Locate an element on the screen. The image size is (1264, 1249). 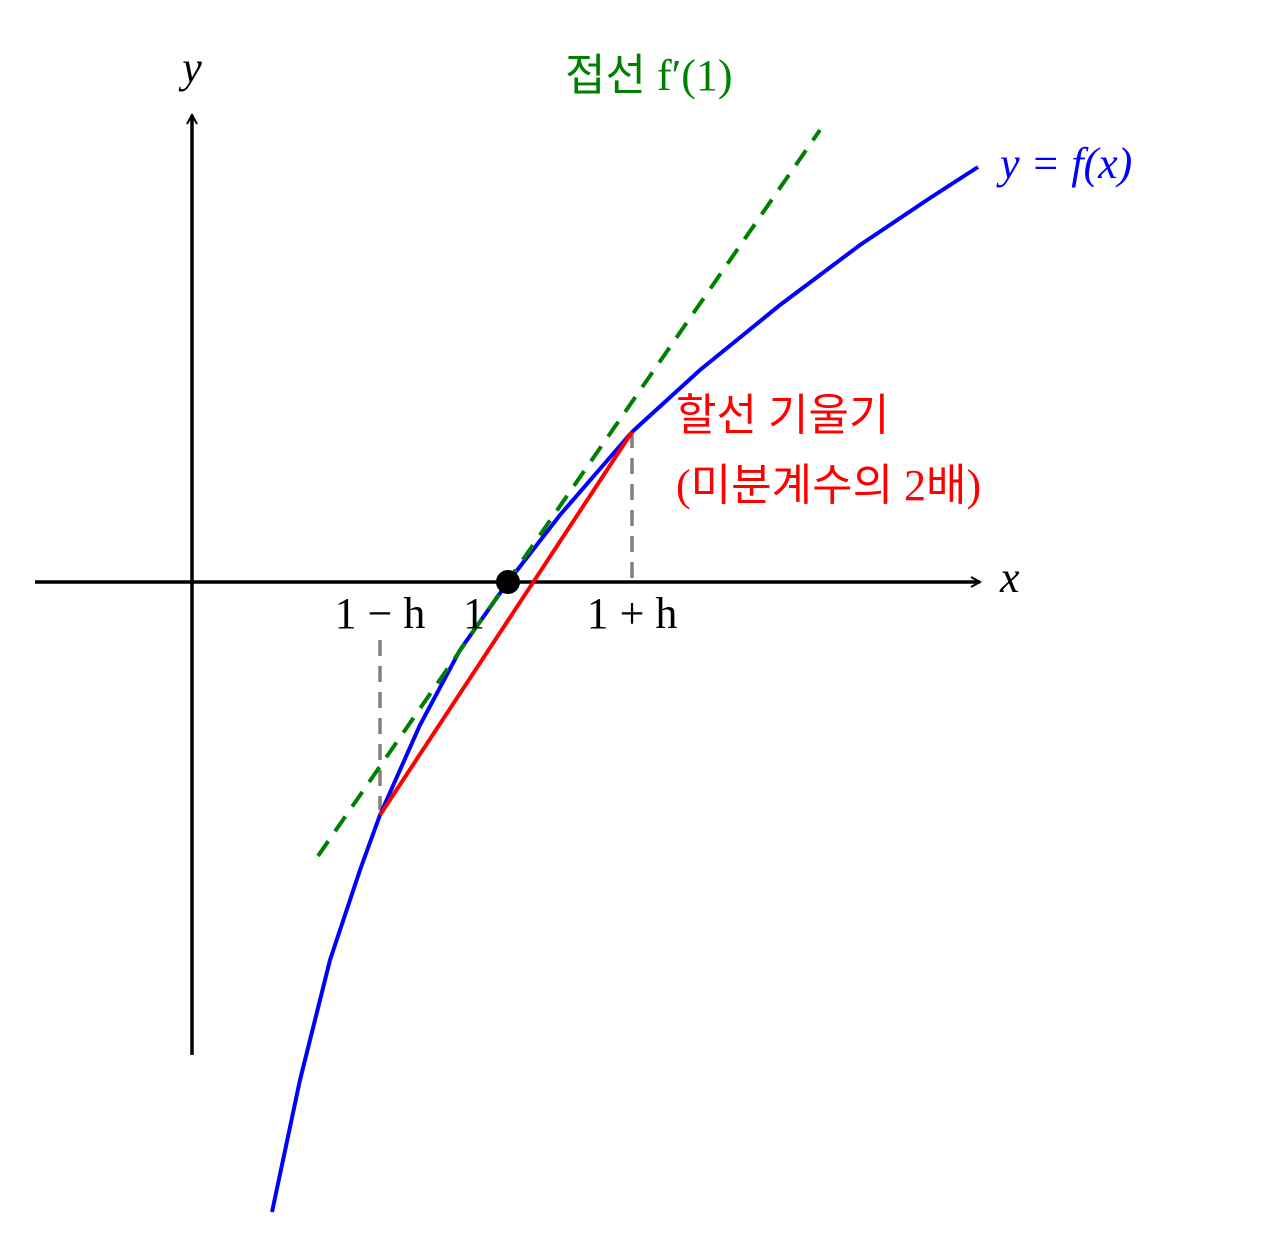
secant-label: 할선 기울기 is located at coordinates (782, 415).